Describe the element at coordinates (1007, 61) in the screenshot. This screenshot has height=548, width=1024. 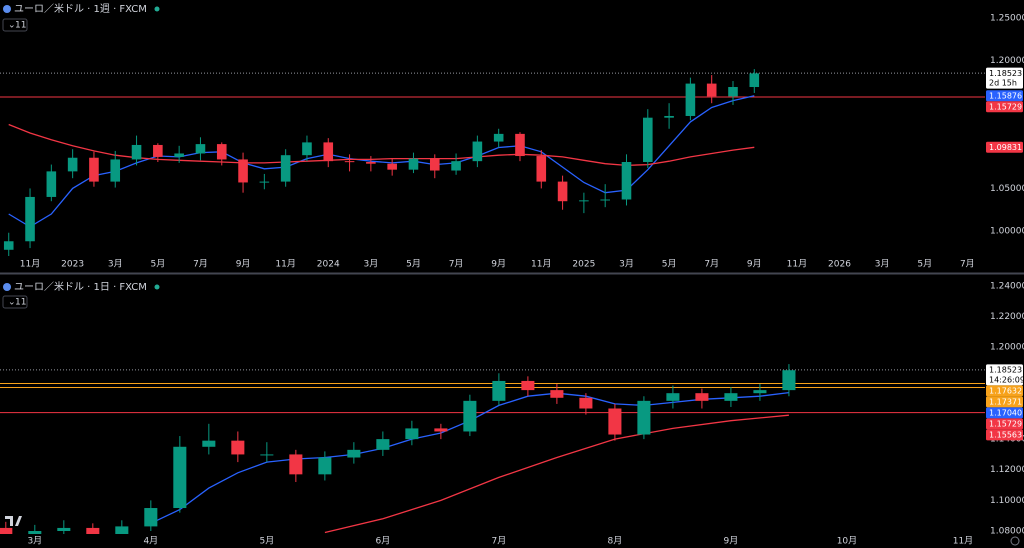
I see `y-tick-label: 1.20000` at that location.